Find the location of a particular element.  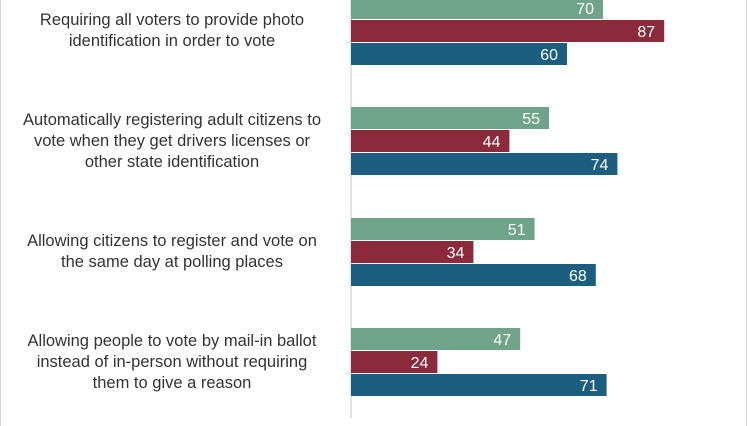

category-label-line: them to give a reason is located at coordinates (172, 382).